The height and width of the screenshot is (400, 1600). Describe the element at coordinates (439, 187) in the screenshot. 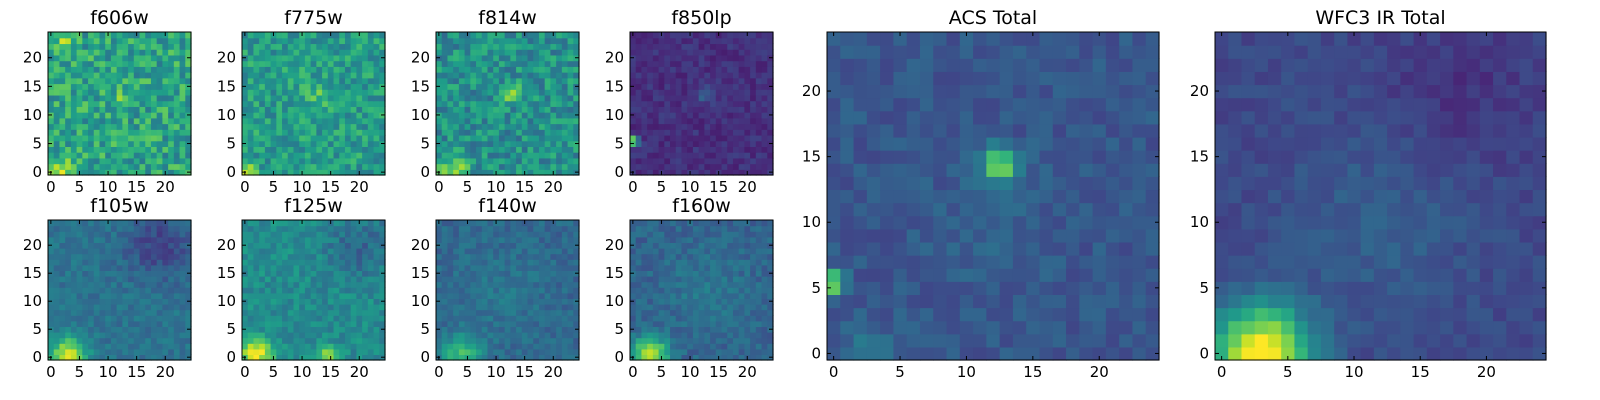

I see `x-tick-label: 0` at that location.